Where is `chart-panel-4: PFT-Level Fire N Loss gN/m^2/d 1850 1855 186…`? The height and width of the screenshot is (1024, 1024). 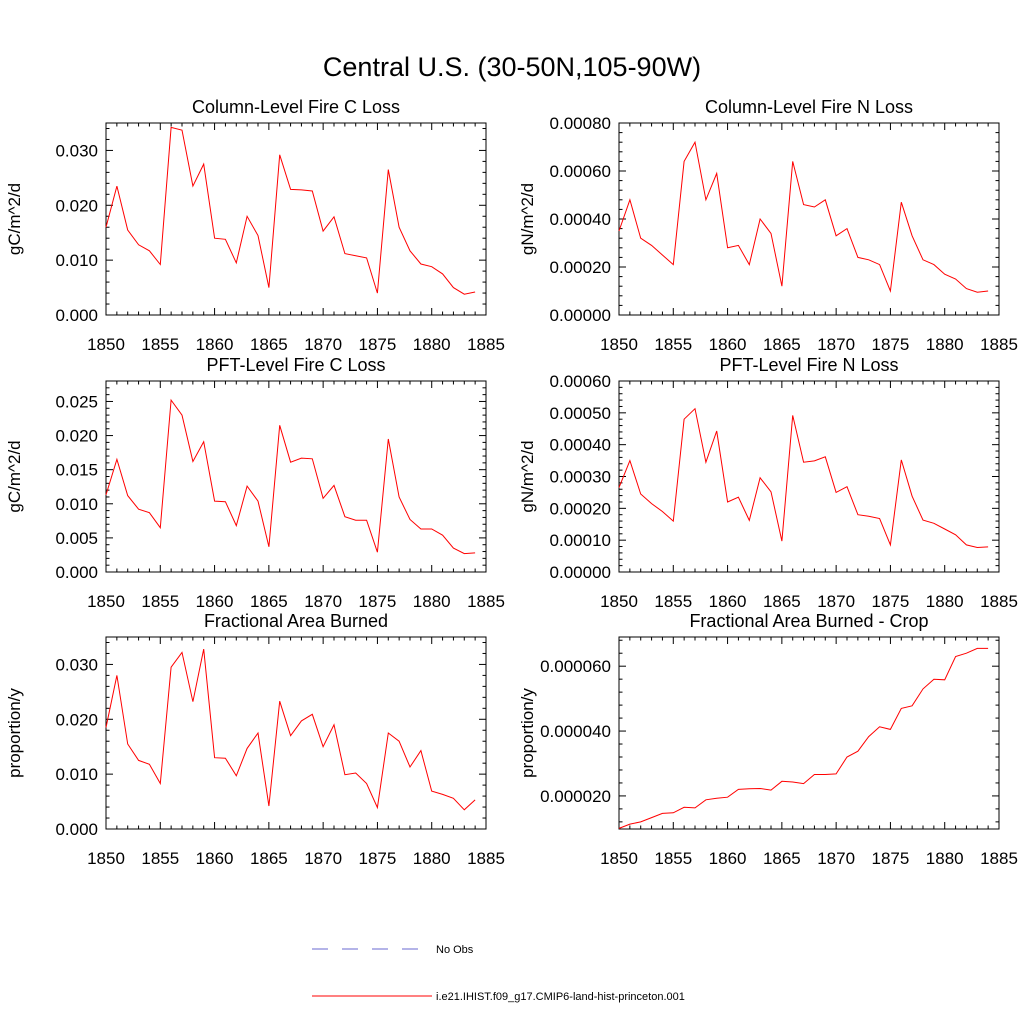 chart-panel-4: PFT-Level Fire N Loss gN/m^2/d 1850 1855 186… is located at coordinates (768, 483).